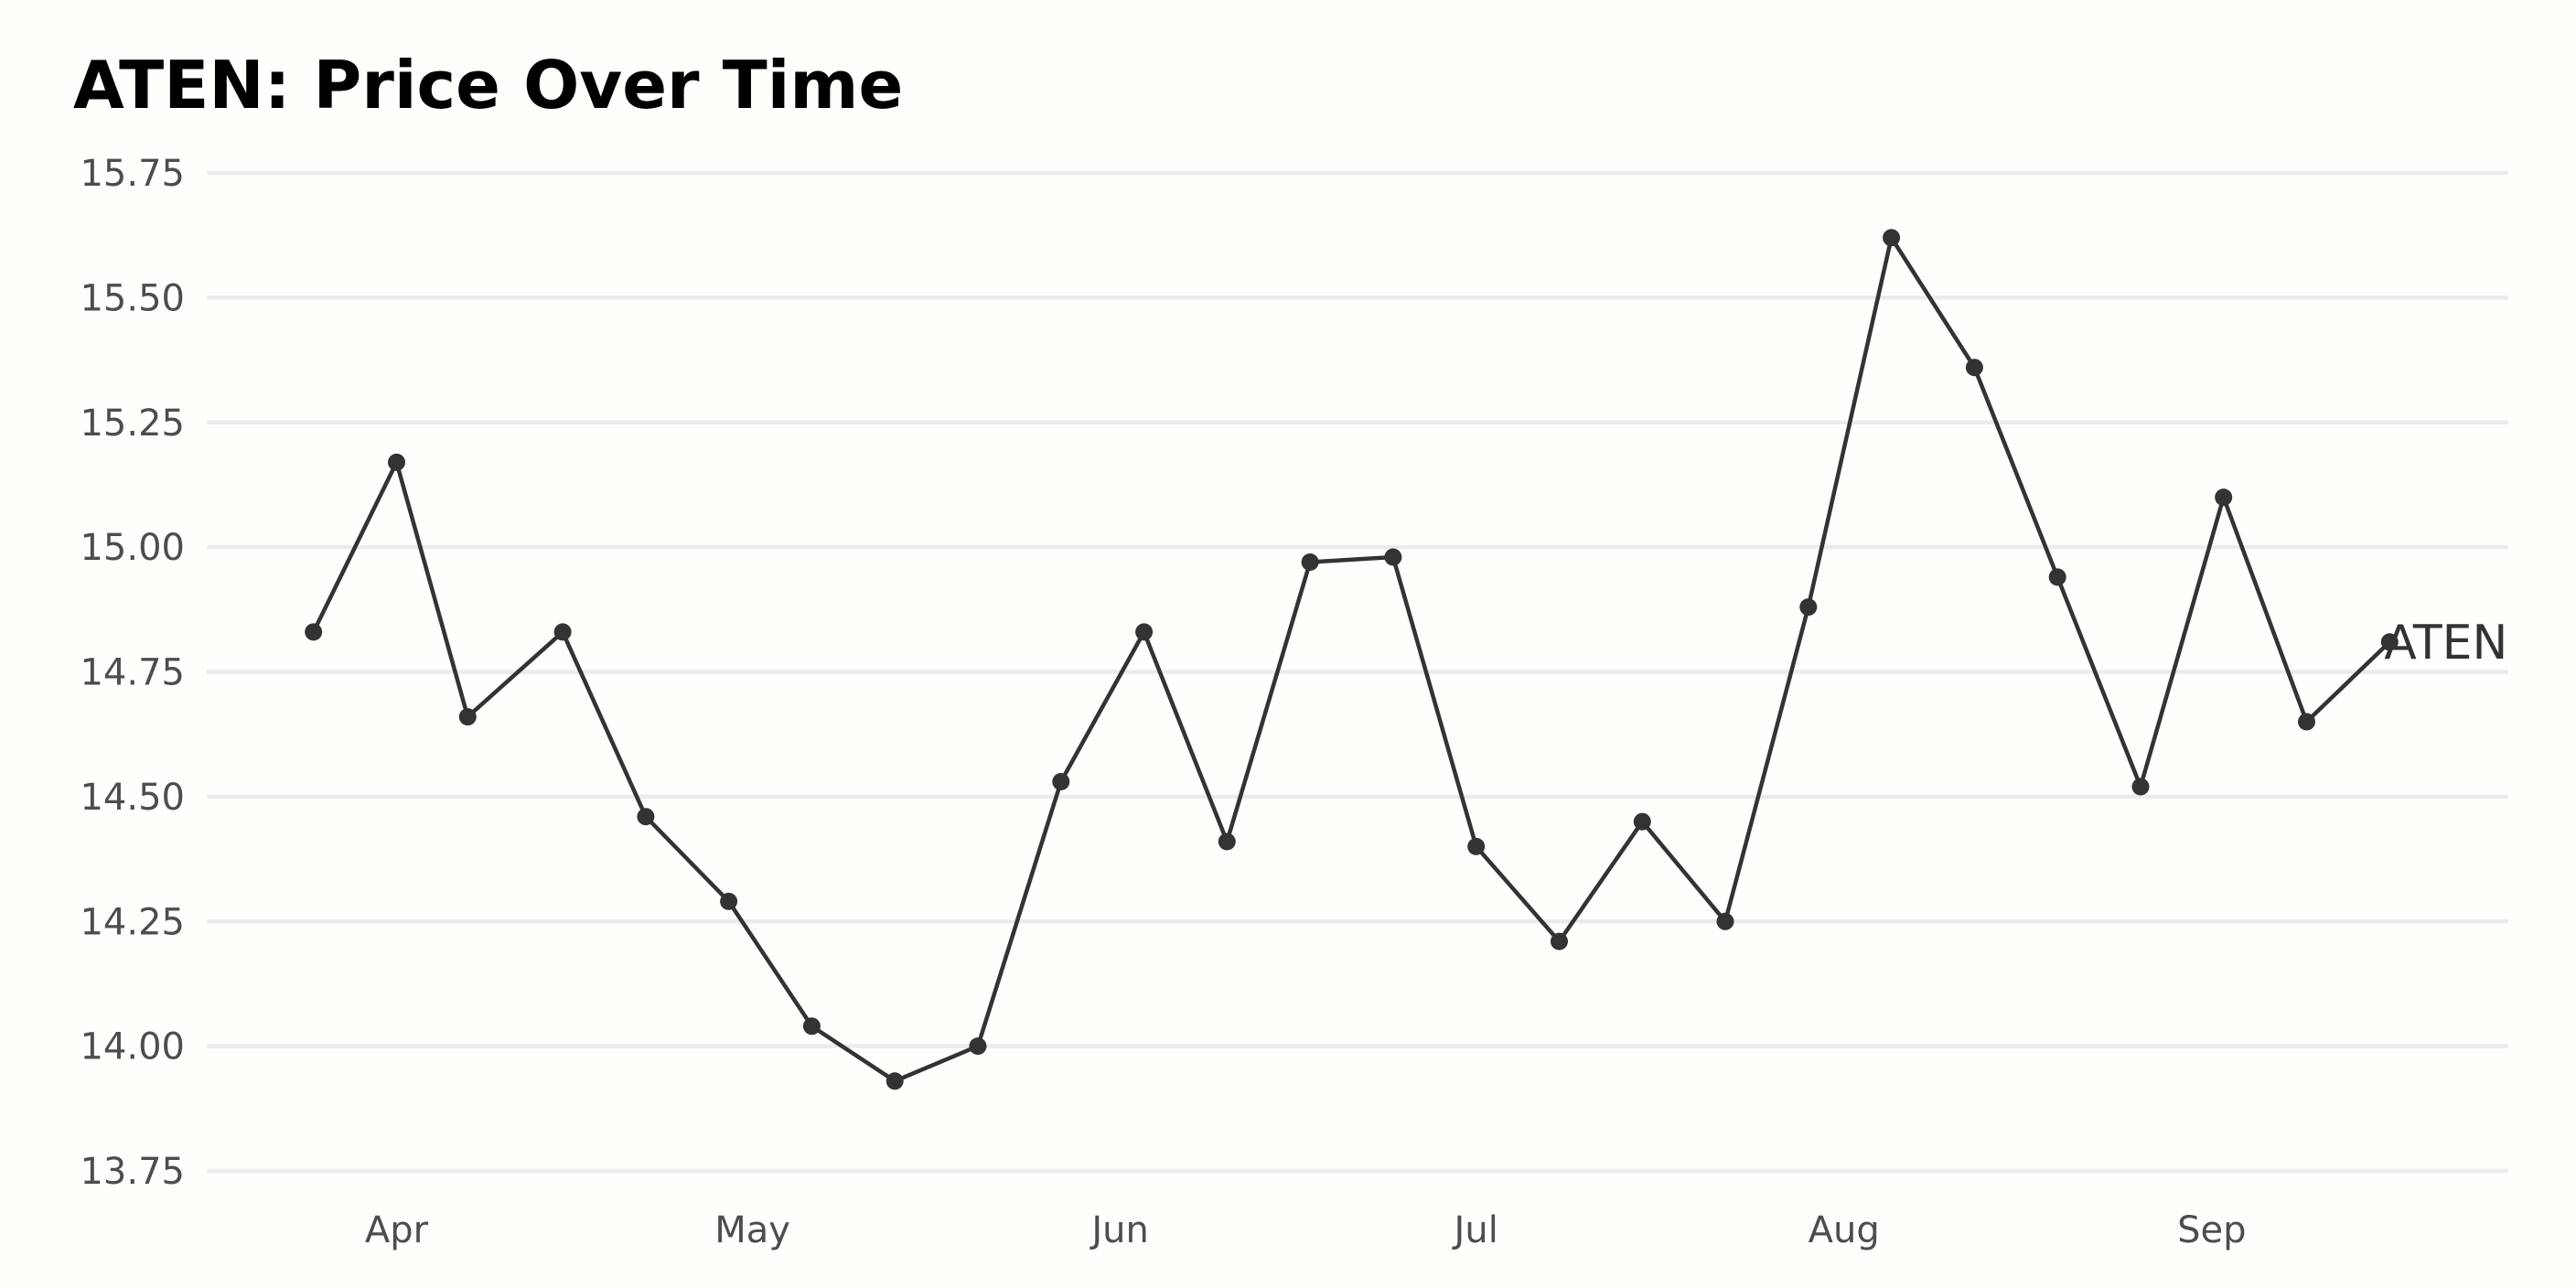  I want to click on y-tick-label: 15.00, so click(132, 548).